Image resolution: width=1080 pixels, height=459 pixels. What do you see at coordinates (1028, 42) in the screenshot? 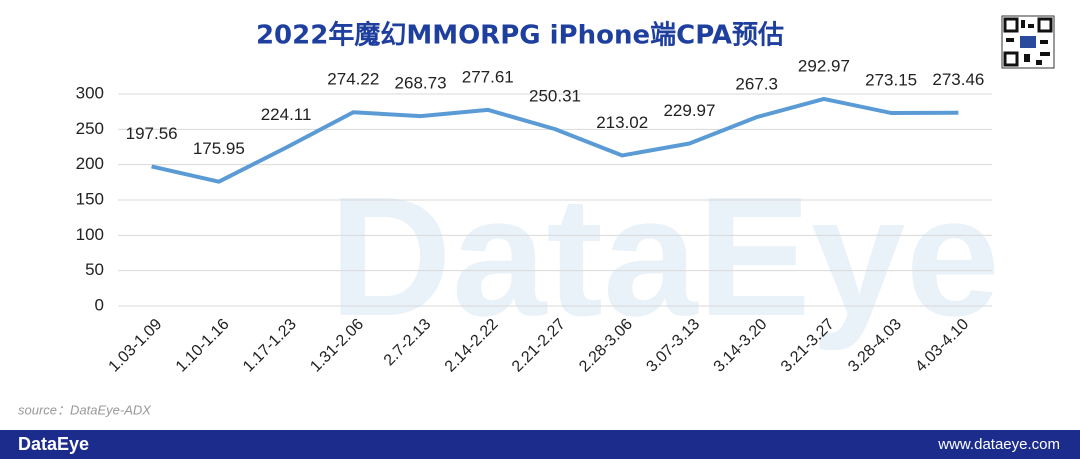
I see `qr-code` at bounding box center [1028, 42].